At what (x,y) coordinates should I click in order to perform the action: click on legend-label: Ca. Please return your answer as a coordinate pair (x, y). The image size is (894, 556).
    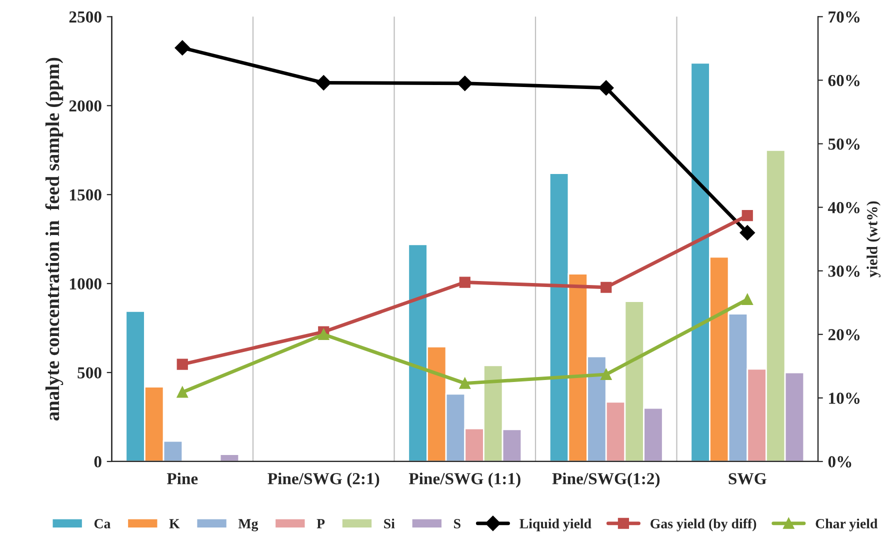
    Looking at the image, I should click on (102, 523).